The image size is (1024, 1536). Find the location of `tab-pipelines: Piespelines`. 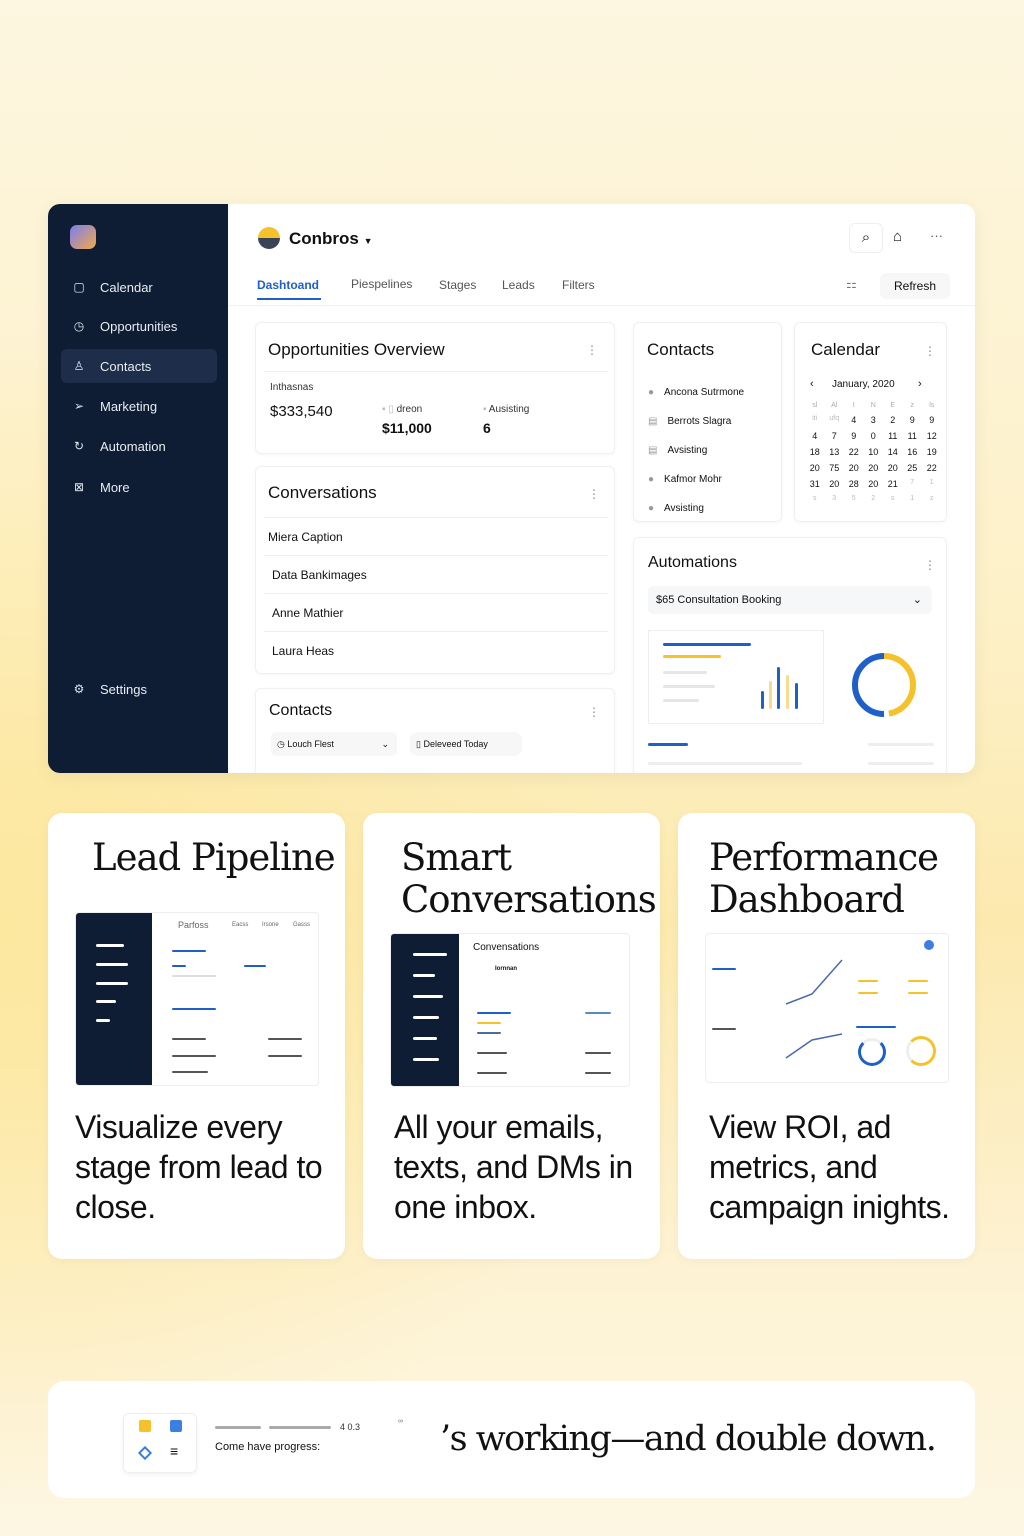

tab-pipelines: Piespelines is located at coordinates (382, 284).